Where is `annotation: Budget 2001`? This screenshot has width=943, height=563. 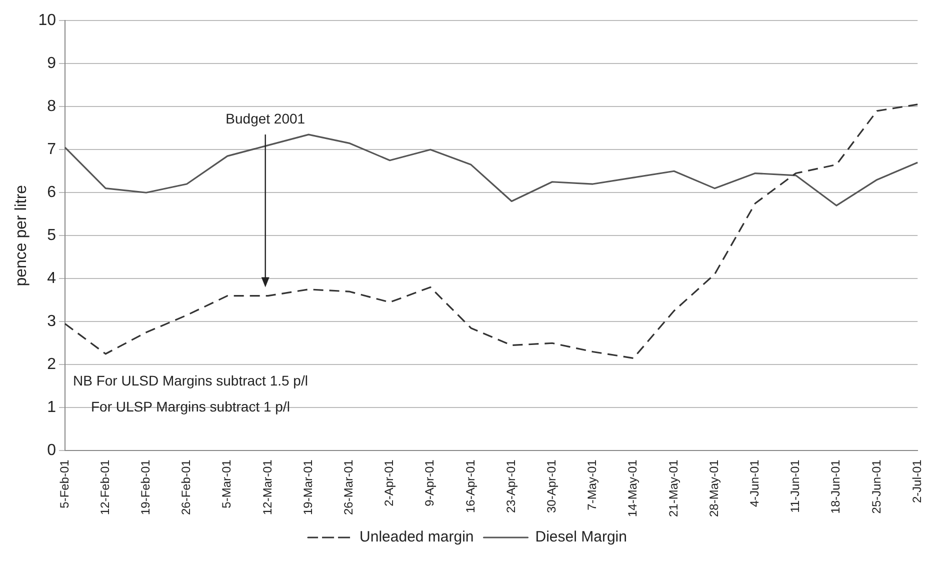
annotation: Budget 2001 is located at coordinates (266, 118).